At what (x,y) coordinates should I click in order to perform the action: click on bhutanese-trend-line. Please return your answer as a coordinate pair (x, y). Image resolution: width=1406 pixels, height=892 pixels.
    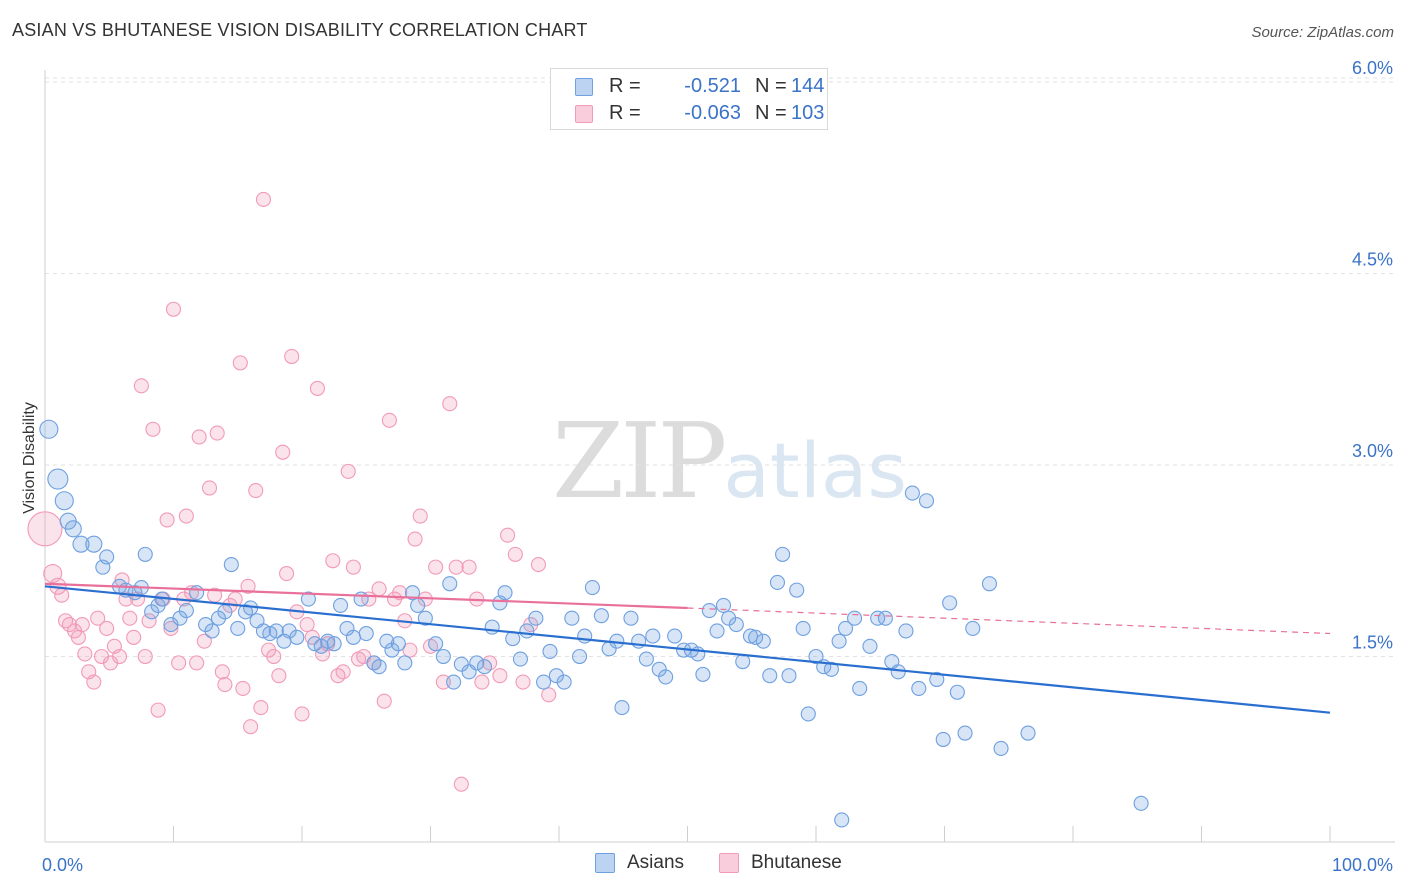
    Looking at the image, I should click on (366, 596).